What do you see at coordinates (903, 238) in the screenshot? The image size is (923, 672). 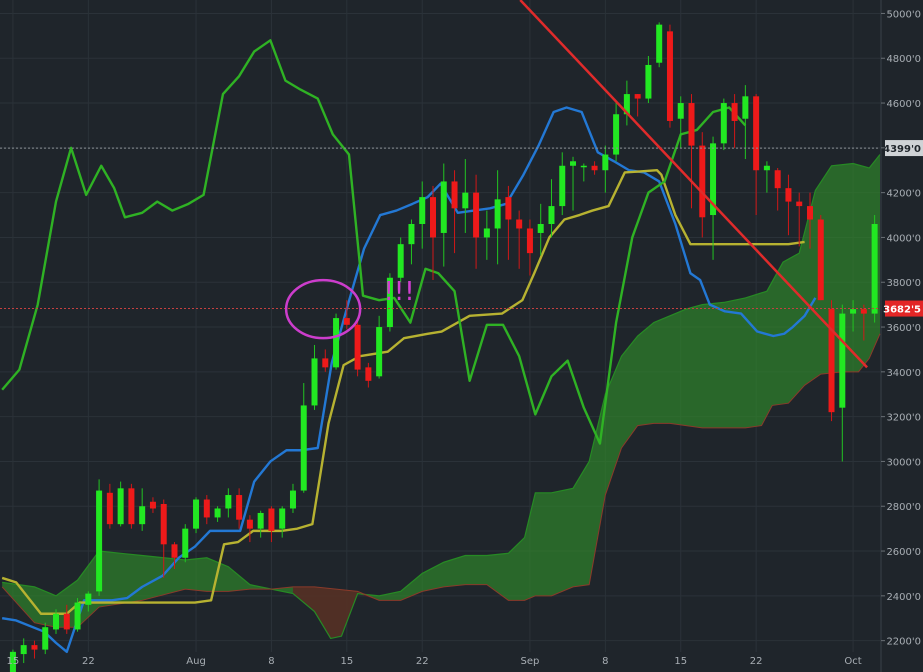 I see `y-tick-label: 4000'0` at bounding box center [903, 238].